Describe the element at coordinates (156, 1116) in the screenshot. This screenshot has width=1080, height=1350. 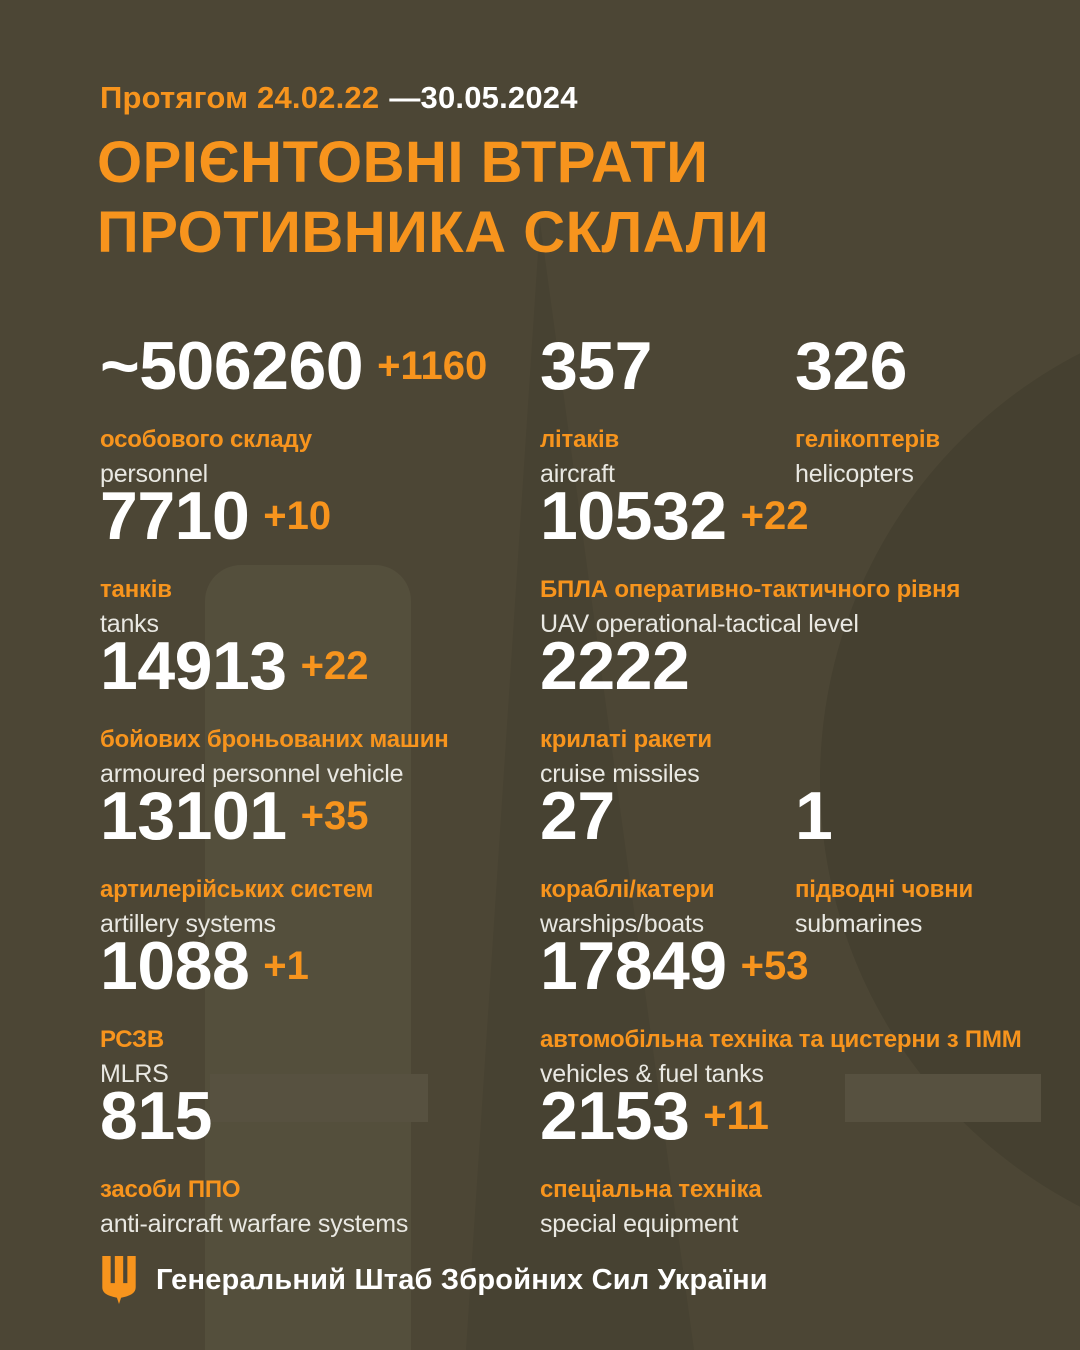
I see `stat-value: 815` at that location.